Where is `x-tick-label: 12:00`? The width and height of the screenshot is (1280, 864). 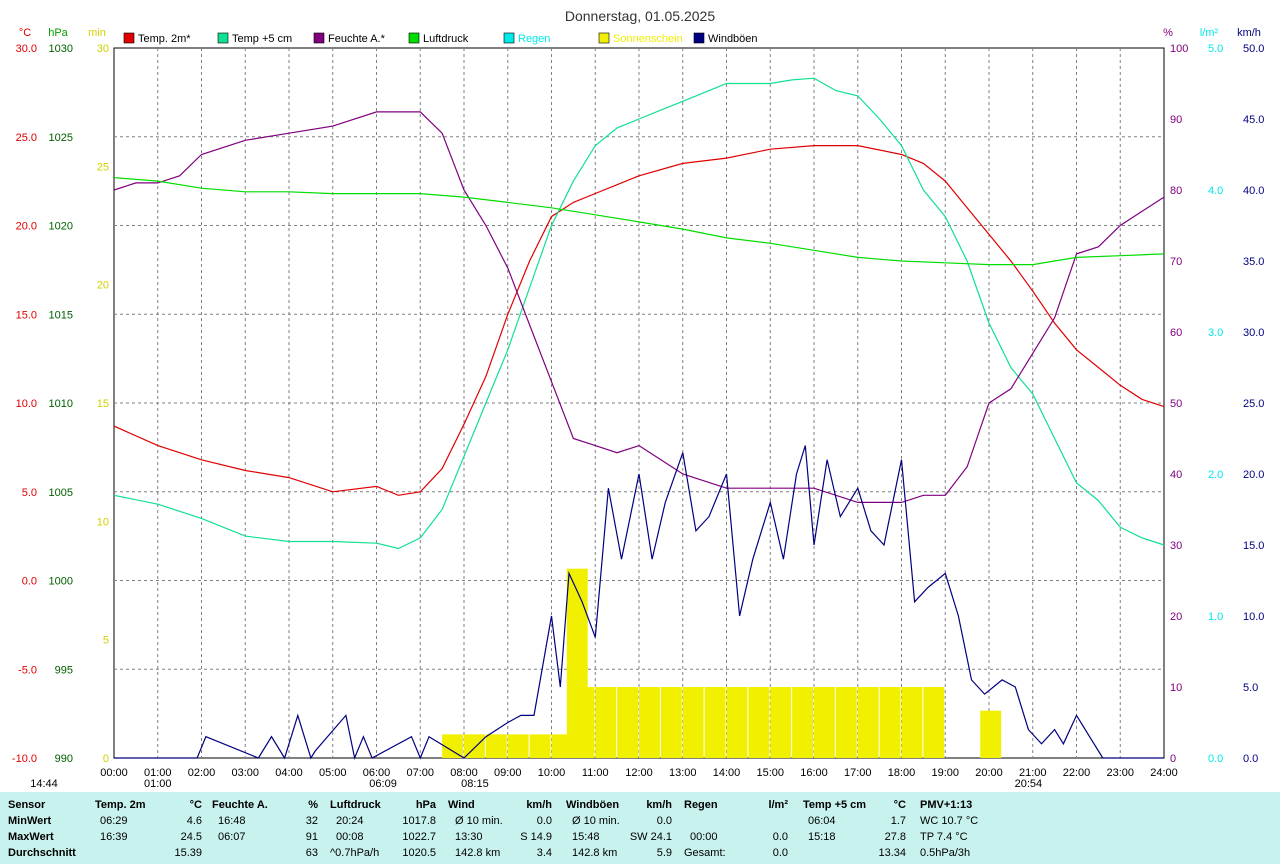
x-tick-label: 12:00 is located at coordinates (639, 773).